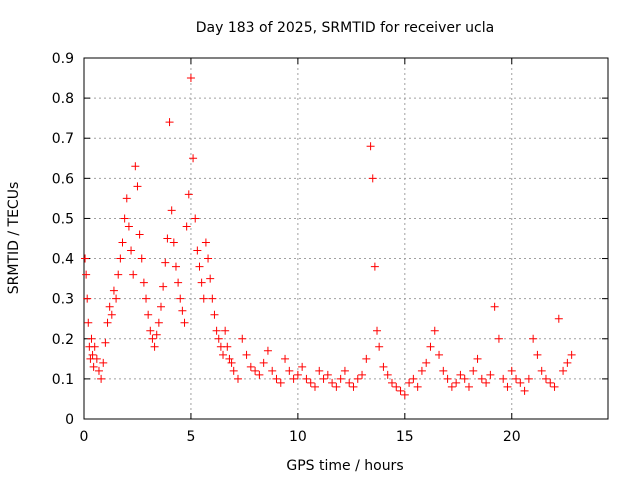  What do you see at coordinates (512, 437) in the screenshot?
I see `x-tick-label: 20` at bounding box center [512, 437].